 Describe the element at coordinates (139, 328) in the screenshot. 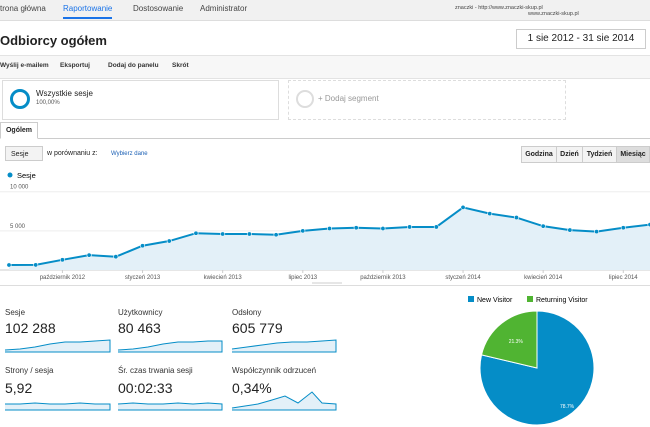

I see `metric-value: 80 463` at that location.